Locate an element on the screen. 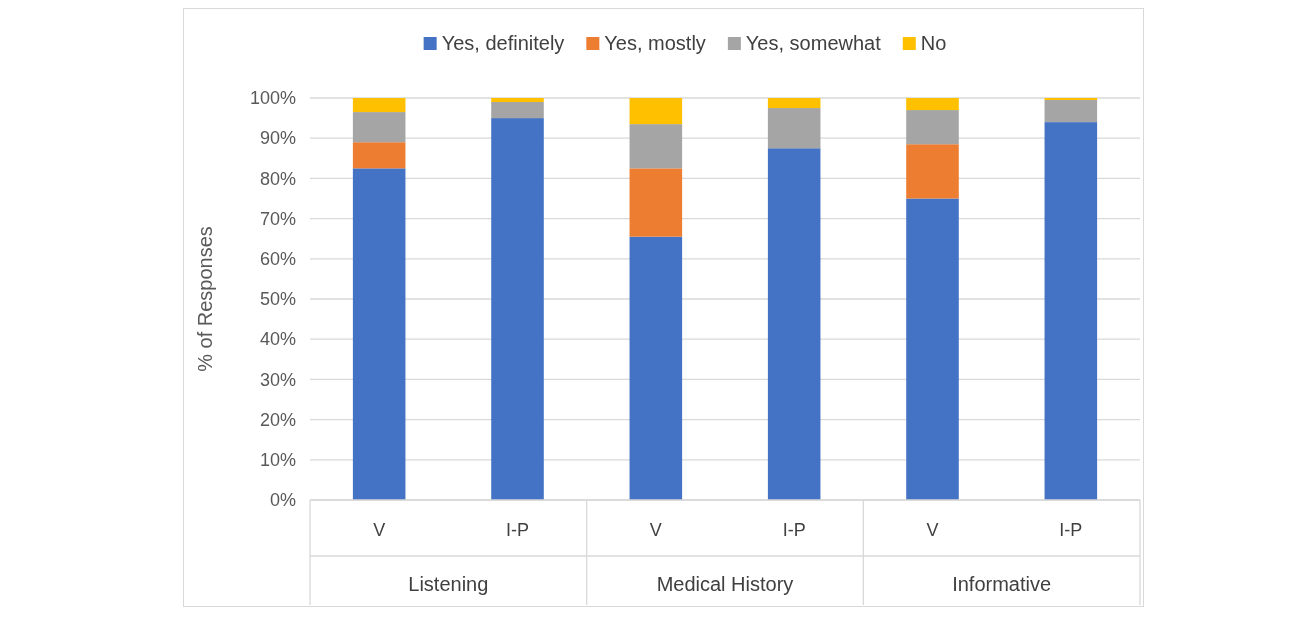 The height and width of the screenshot is (624, 1316). y-tick-label: 80% is located at coordinates (277, 178).